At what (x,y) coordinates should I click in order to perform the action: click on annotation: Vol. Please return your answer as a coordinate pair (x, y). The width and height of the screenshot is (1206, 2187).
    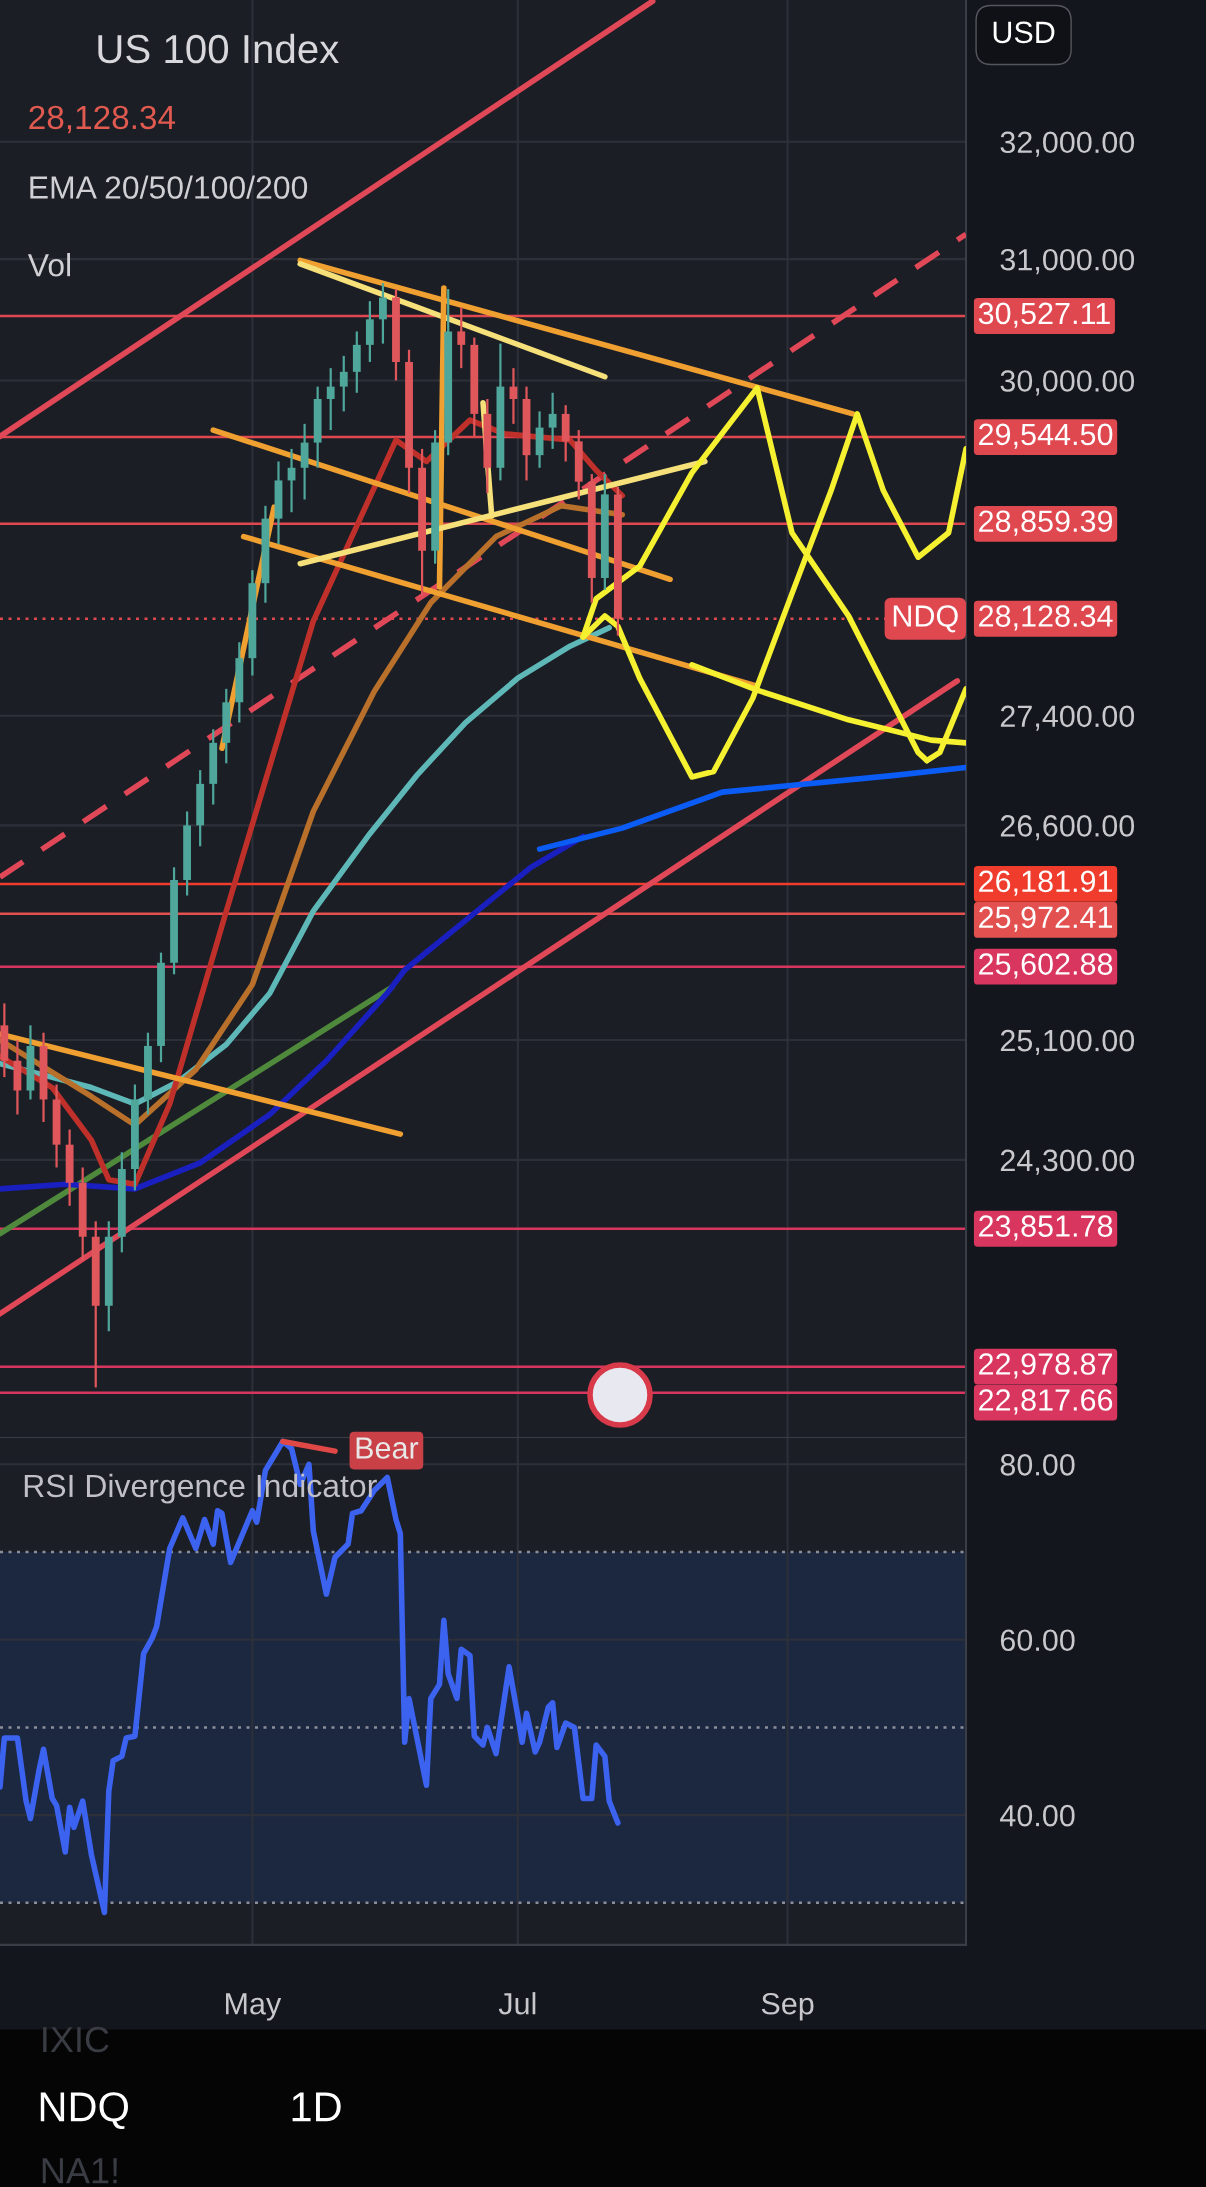
    Looking at the image, I should click on (49, 265).